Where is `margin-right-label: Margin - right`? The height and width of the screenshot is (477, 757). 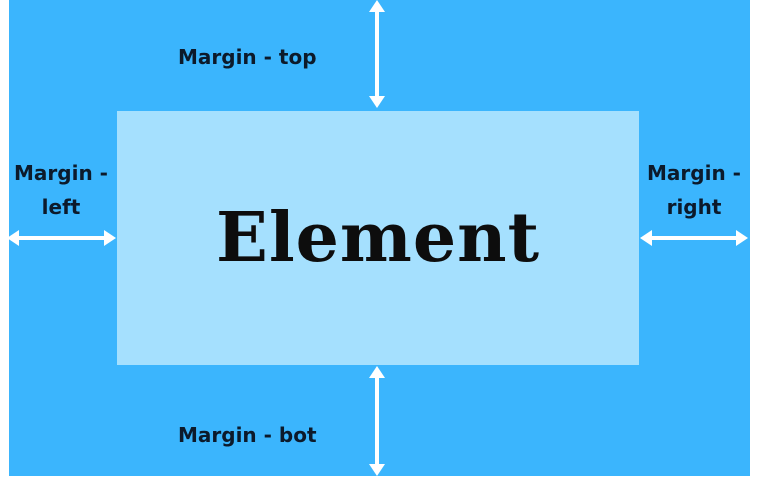 margin-right-label: Margin - right is located at coordinates (694, 190).